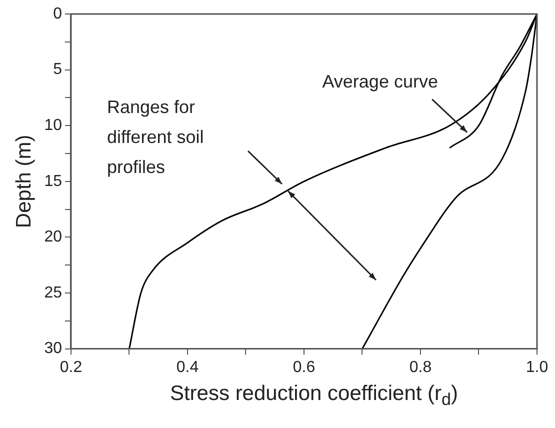 Image resolution: width=555 pixels, height=428 pixels. Describe the element at coordinates (71, 367) in the screenshot. I see `x-tick-label: 0.2` at that location.